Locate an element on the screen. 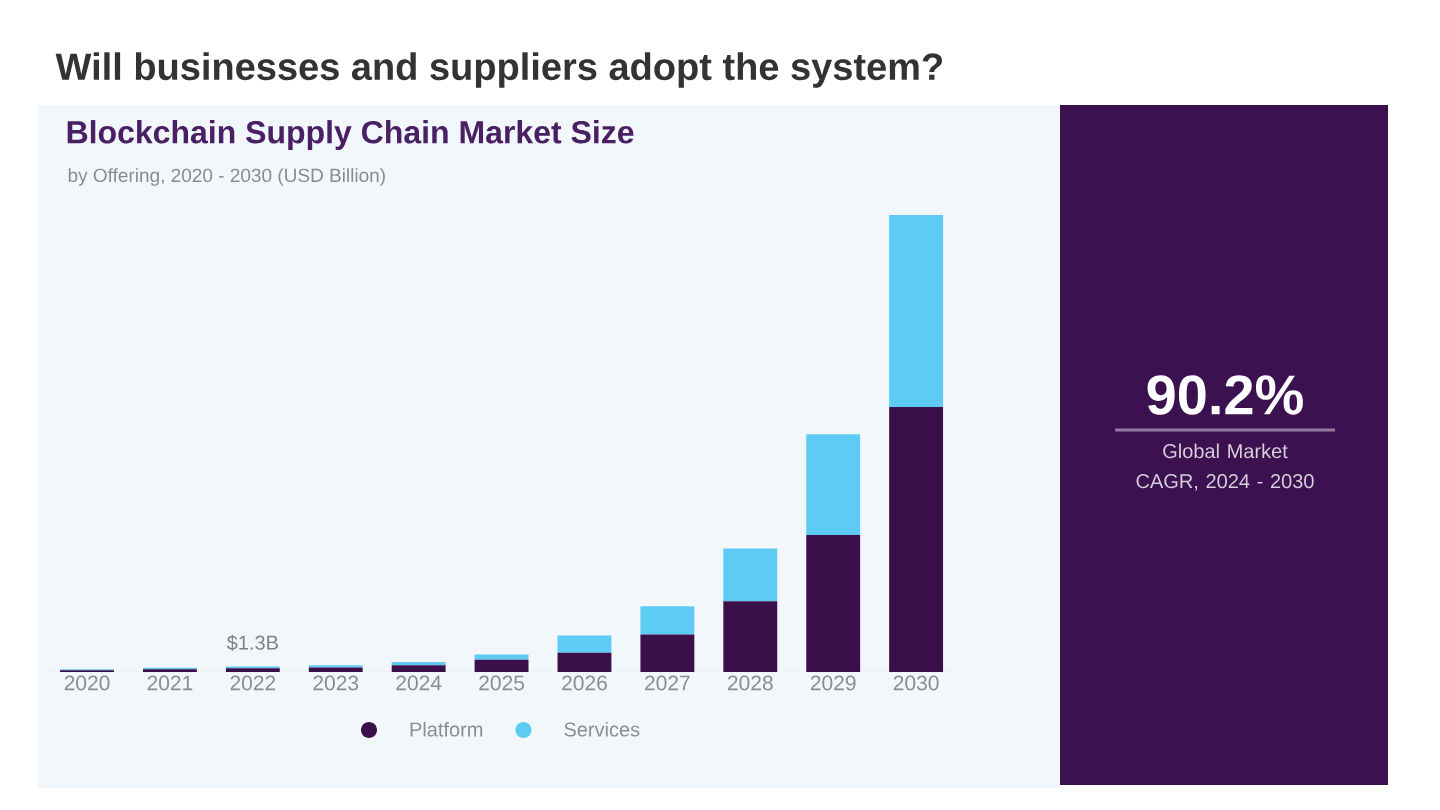  x-tick-label: 2030 is located at coordinates (916, 683).